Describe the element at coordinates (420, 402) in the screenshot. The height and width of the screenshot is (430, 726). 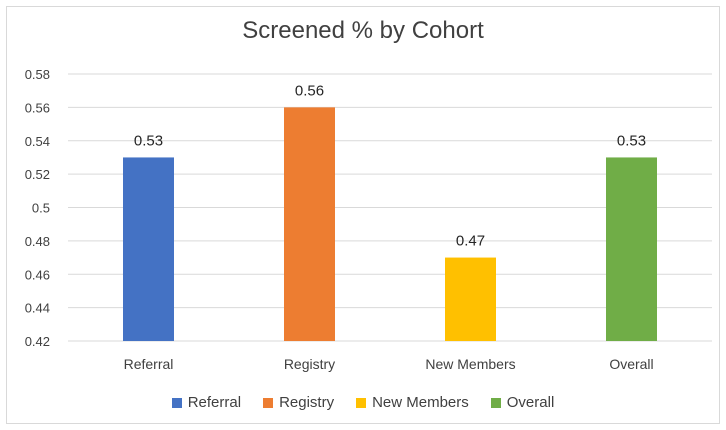
I see `legend-label-new-members: New Members` at that location.